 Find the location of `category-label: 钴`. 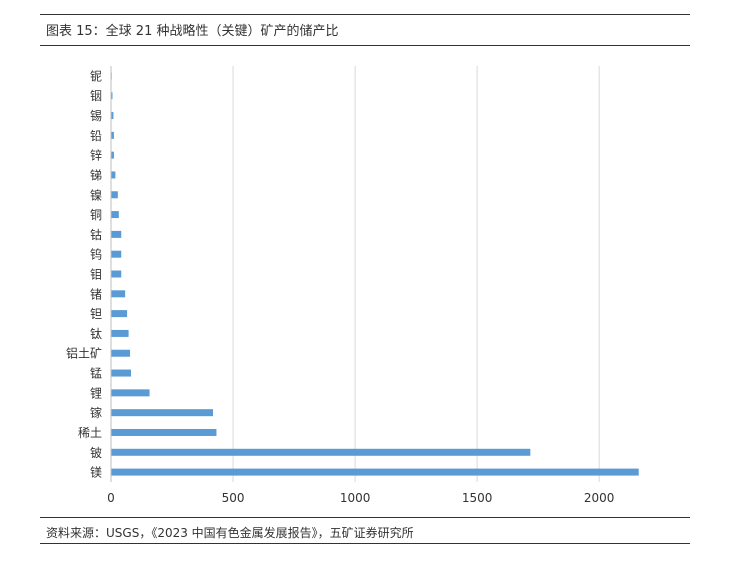

category-label: 钴 is located at coordinates (96, 234).